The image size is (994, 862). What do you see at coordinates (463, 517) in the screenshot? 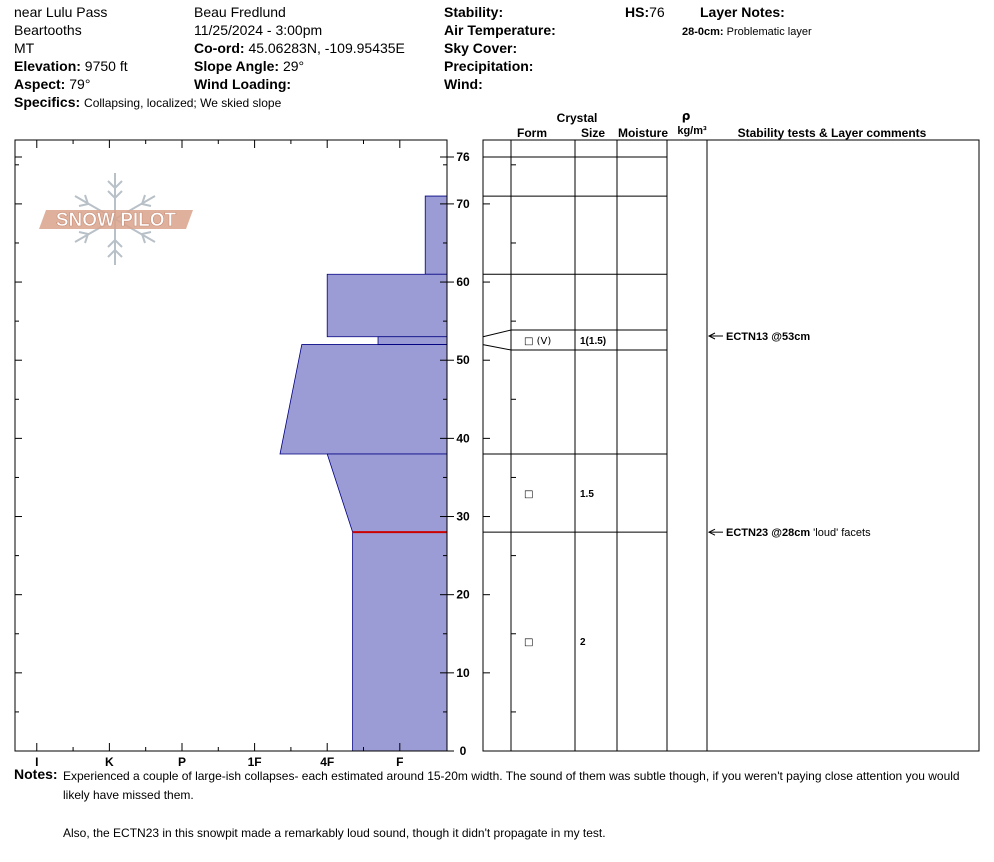
I see `depth-tick-label: 30` at bounding box center [463, 517].